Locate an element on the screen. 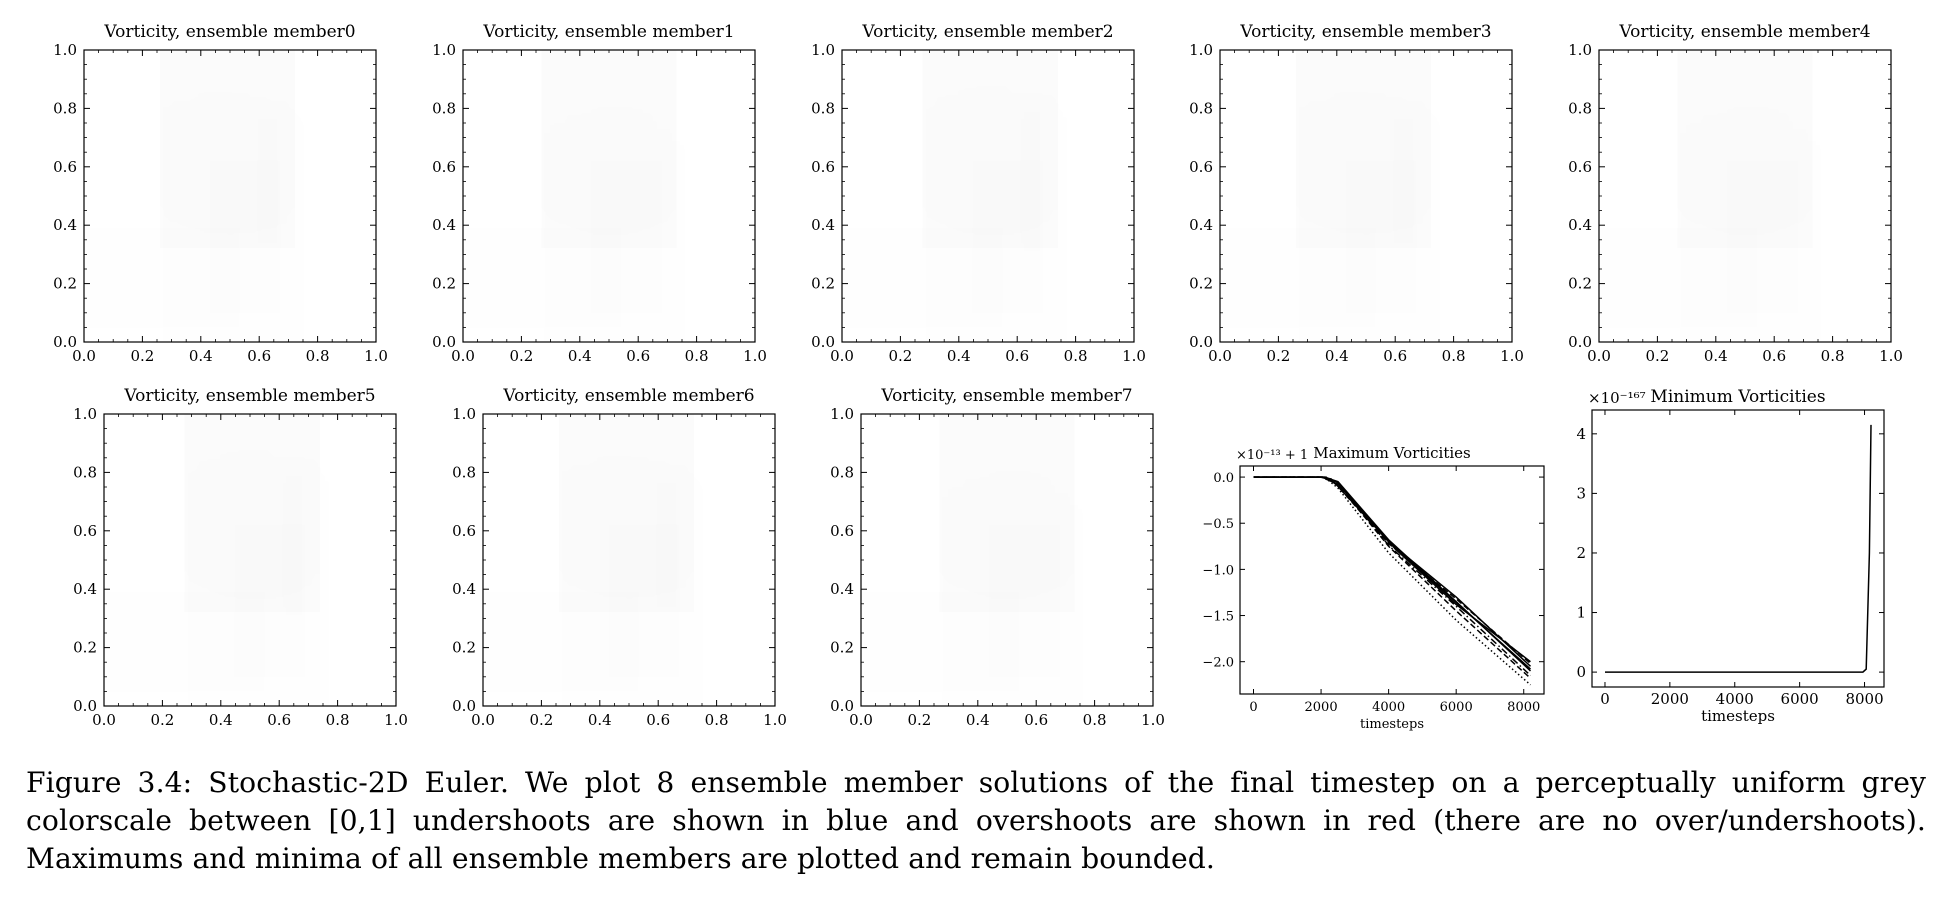  x-tick-label: 0 is located at coordinates (1253, 707).